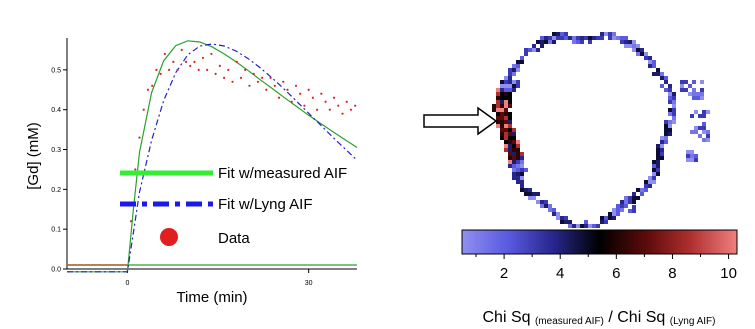  I want to click on legend-label-data: Data, so click(234, 238).